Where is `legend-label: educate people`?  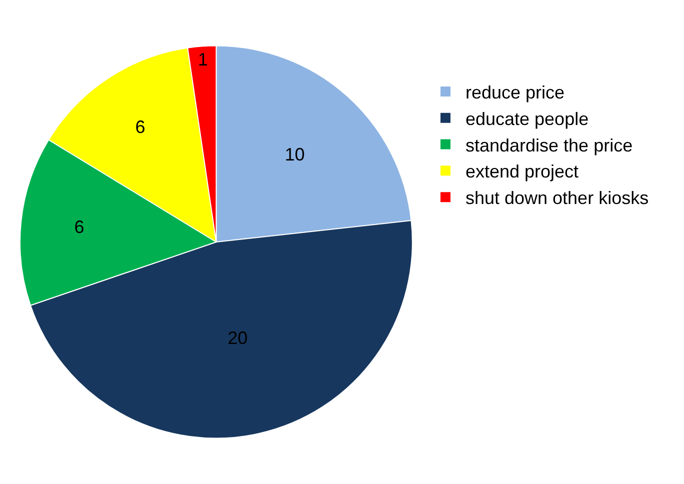 legend-label: educate people is located at coordinates (527, 118).